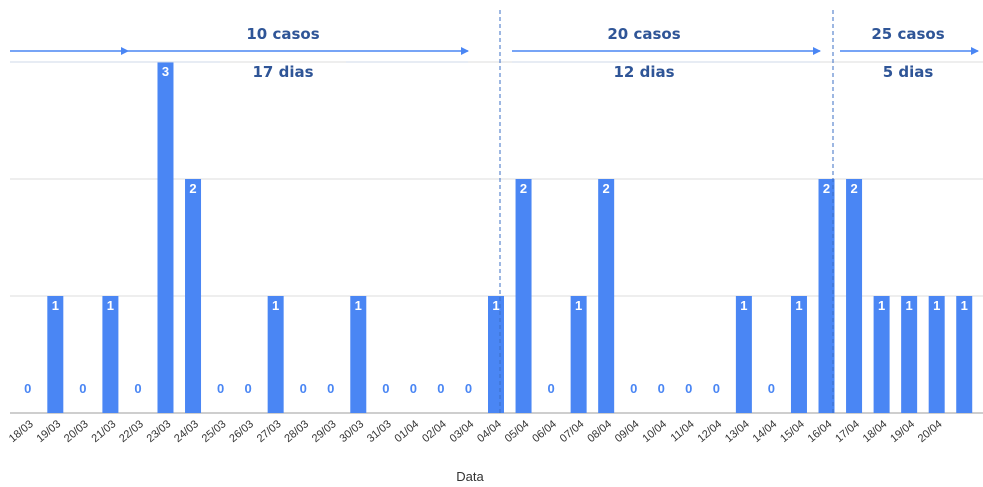 The height and width of the screenshot is (487, 983). Describe the element at coordinates (902, 431) in the screenshot. I see `x-tick-label: 19/04` at that location.